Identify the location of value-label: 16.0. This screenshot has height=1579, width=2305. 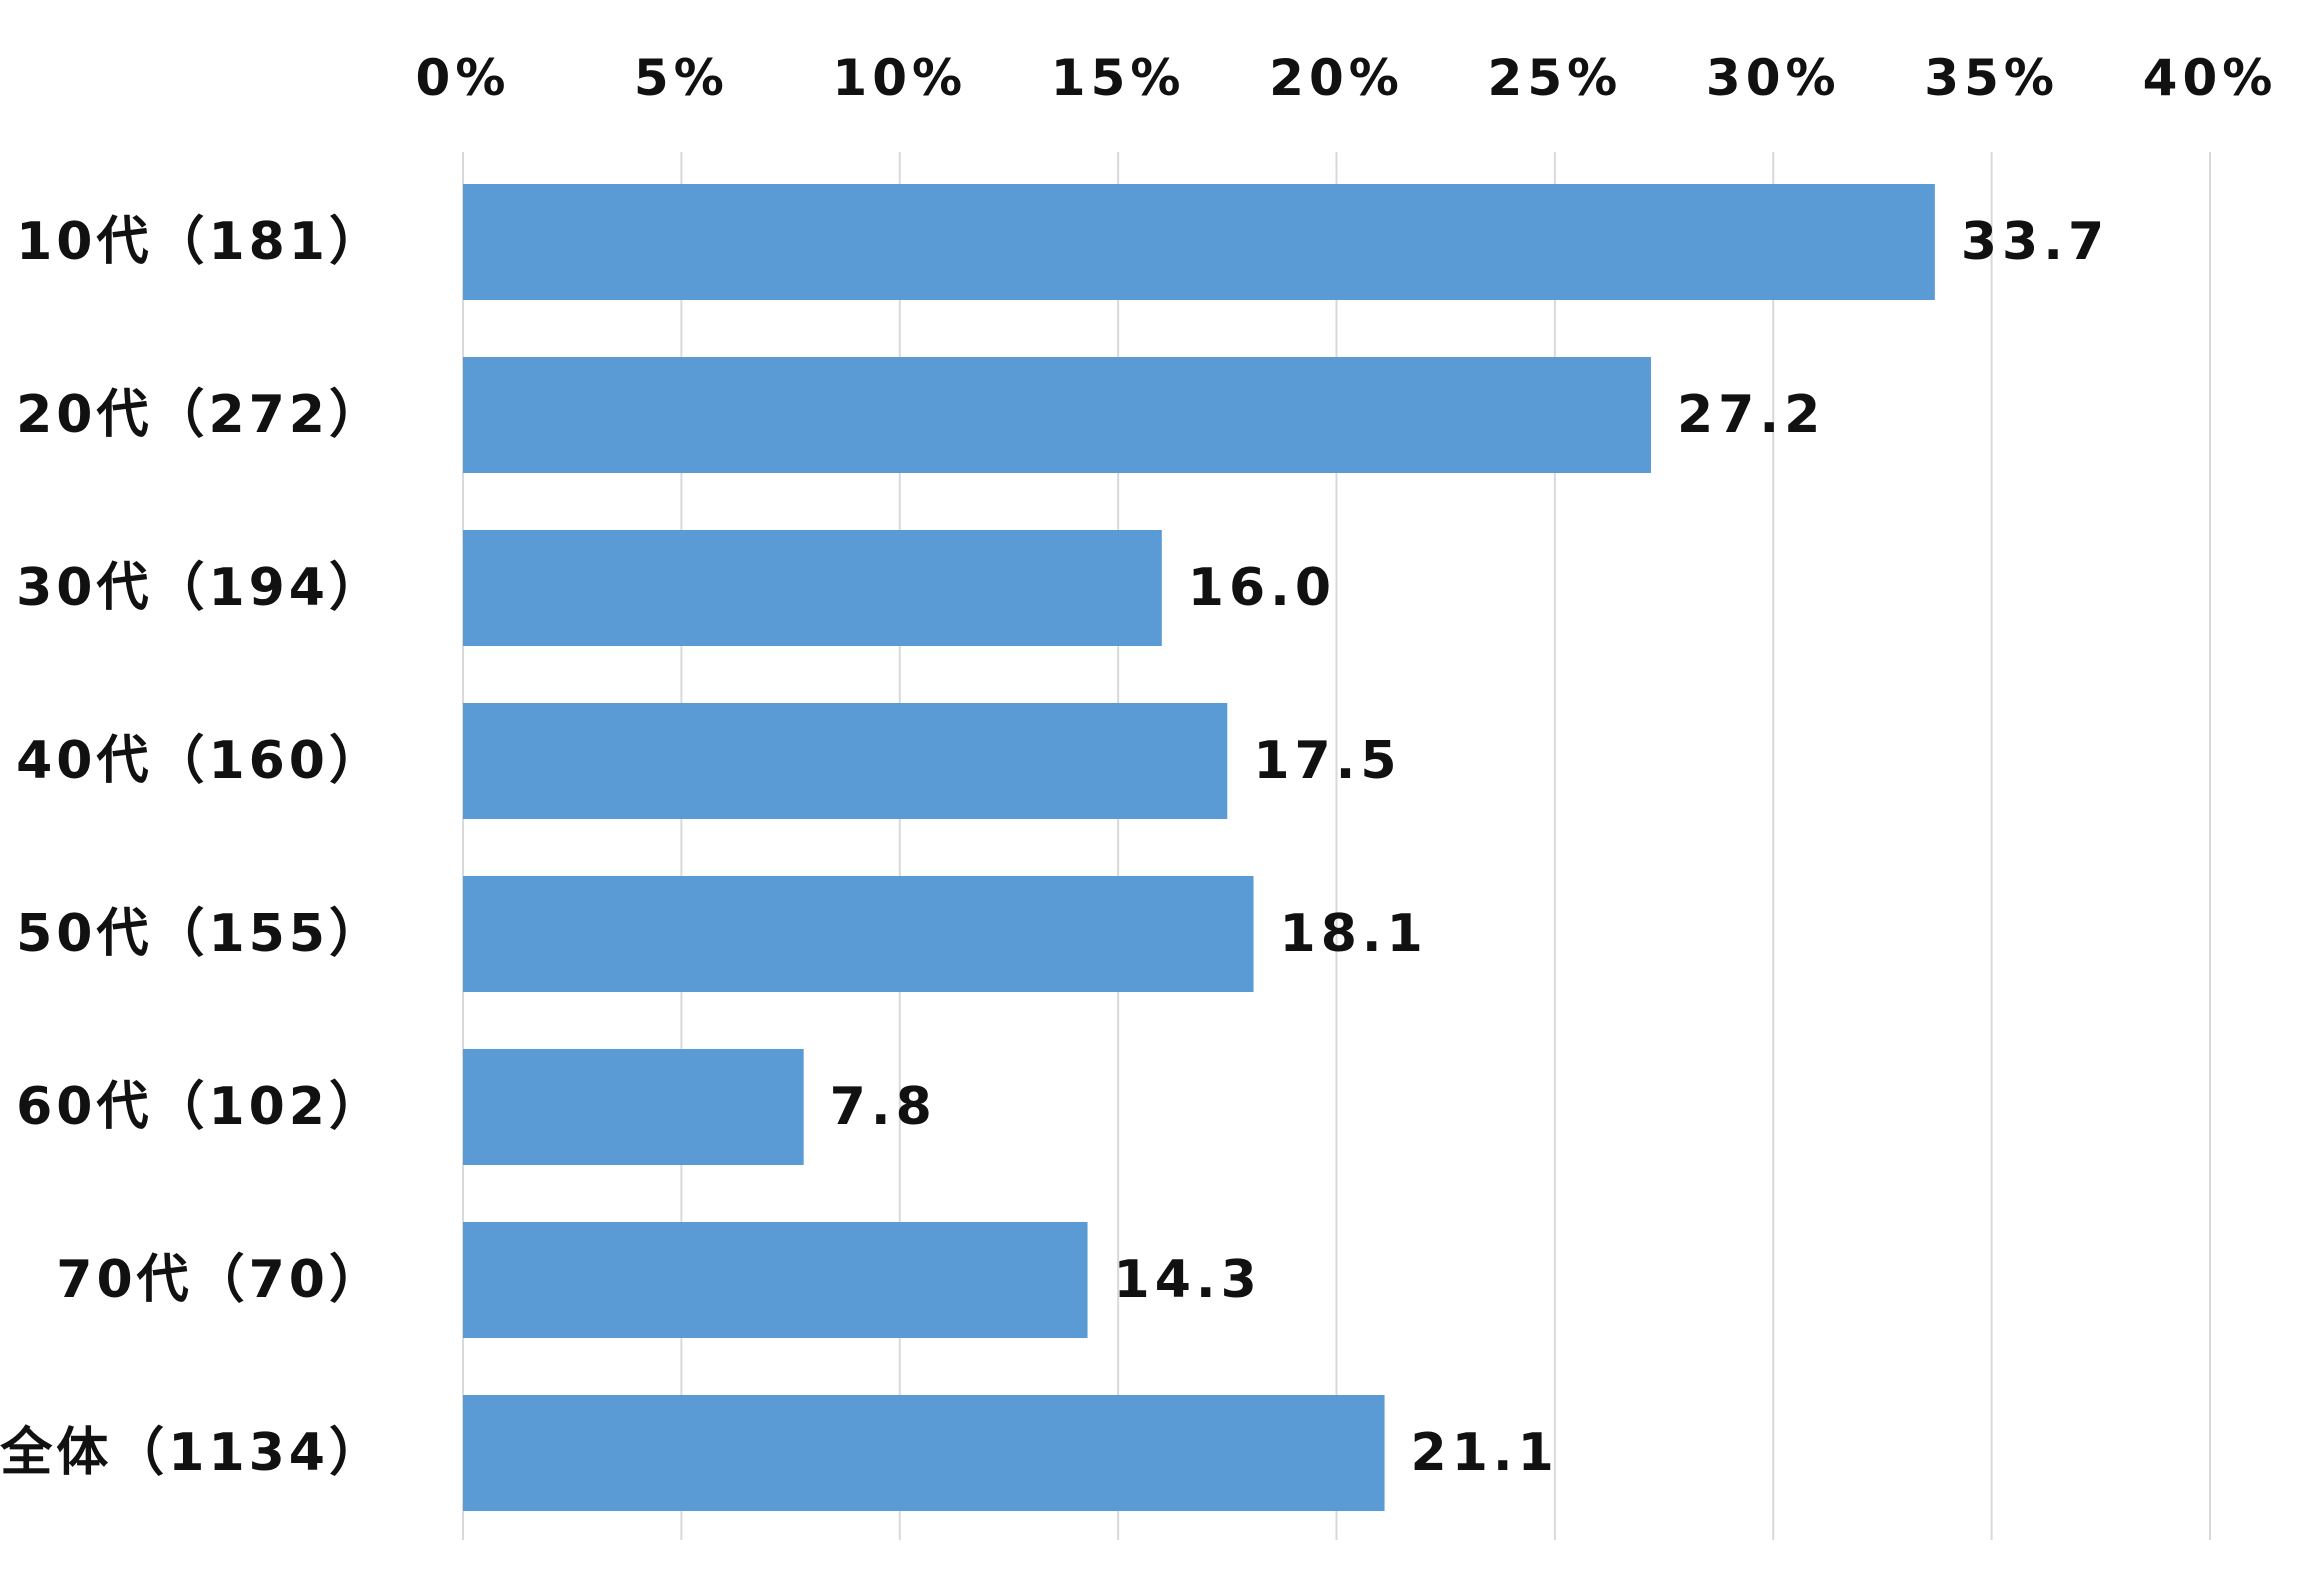
(1262, 588).